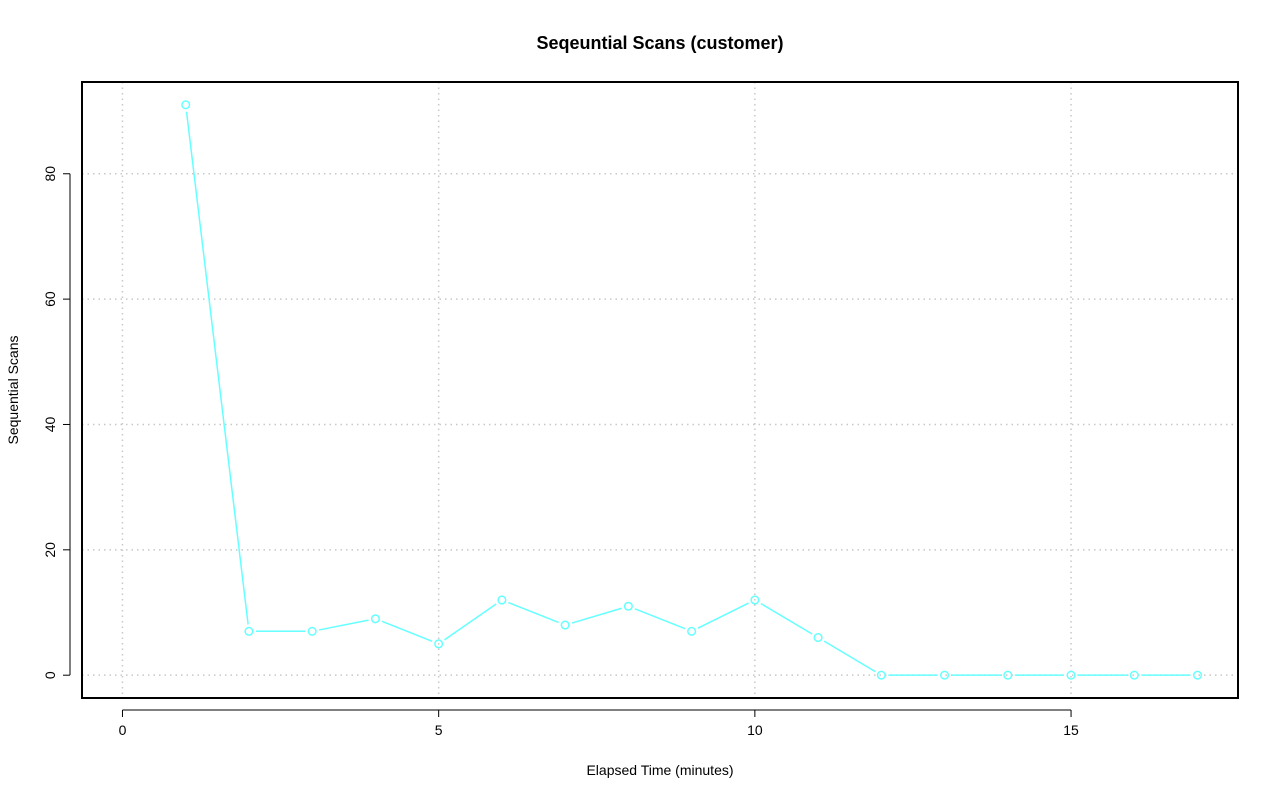 This screenshot has height=801, width=1280. What do you see at coordinates (599, 723) in the screenshot?
I see `x-axis: 0 5 10 15` at bounding box center [599, 723].